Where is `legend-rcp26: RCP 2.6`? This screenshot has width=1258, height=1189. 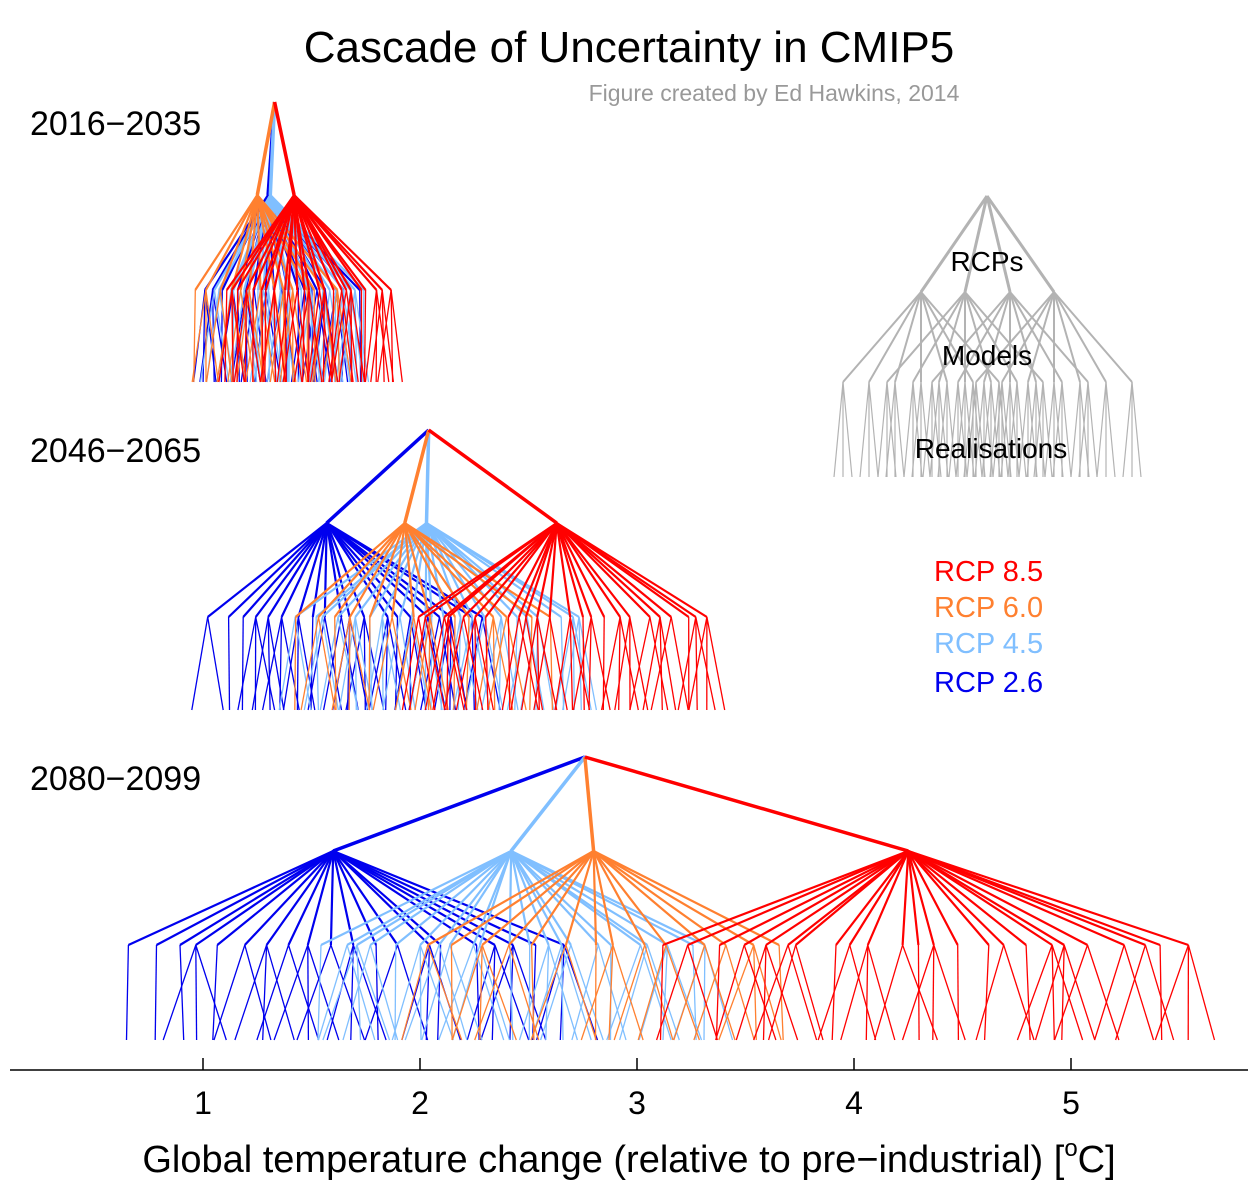
legend-rcp26: RCP 2.6 is located at coordinates (988, 683).